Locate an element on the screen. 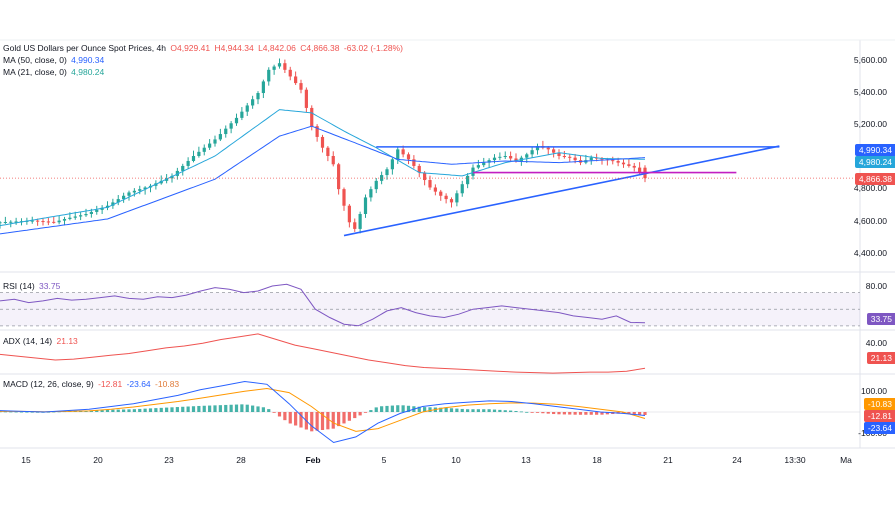 This screenshot has width=895, height=508. price-tick: 5,600.00 is located at coordinates (870, 60).